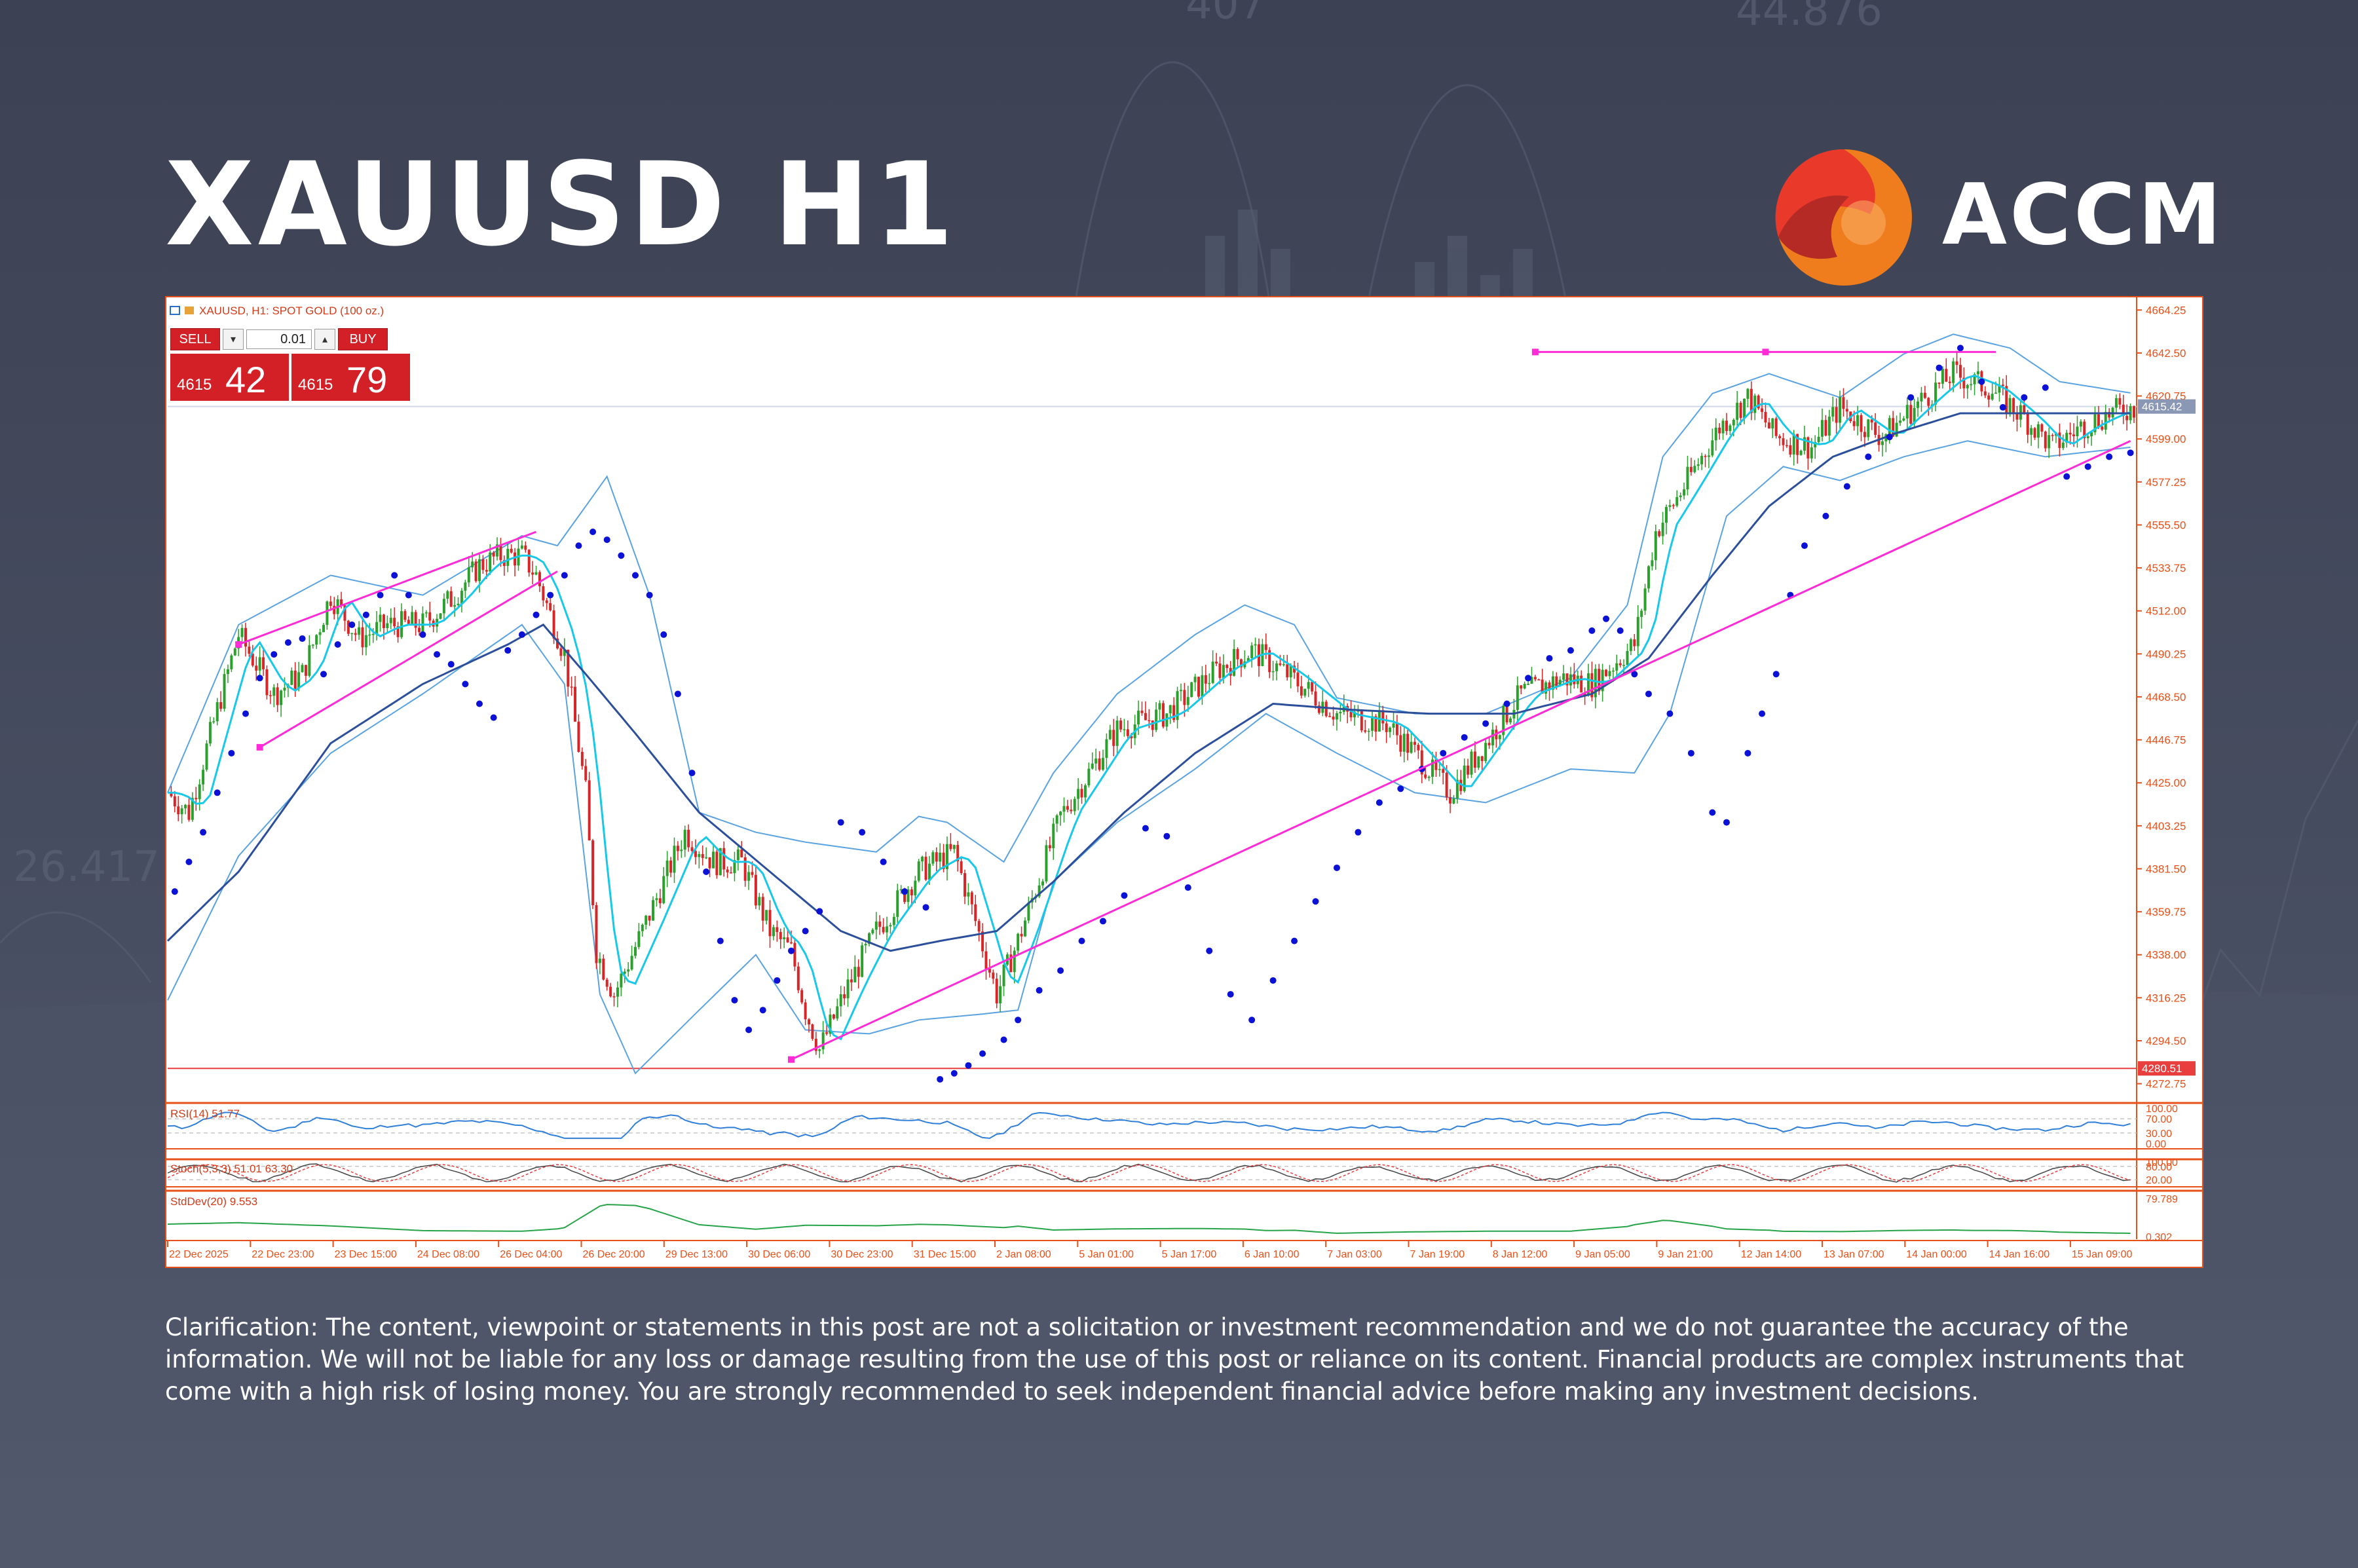 Image resolution: width=2358 pixels, height=1568 pixels. I want to click on lot-stepper-icon: ▴, so click(325, 339).